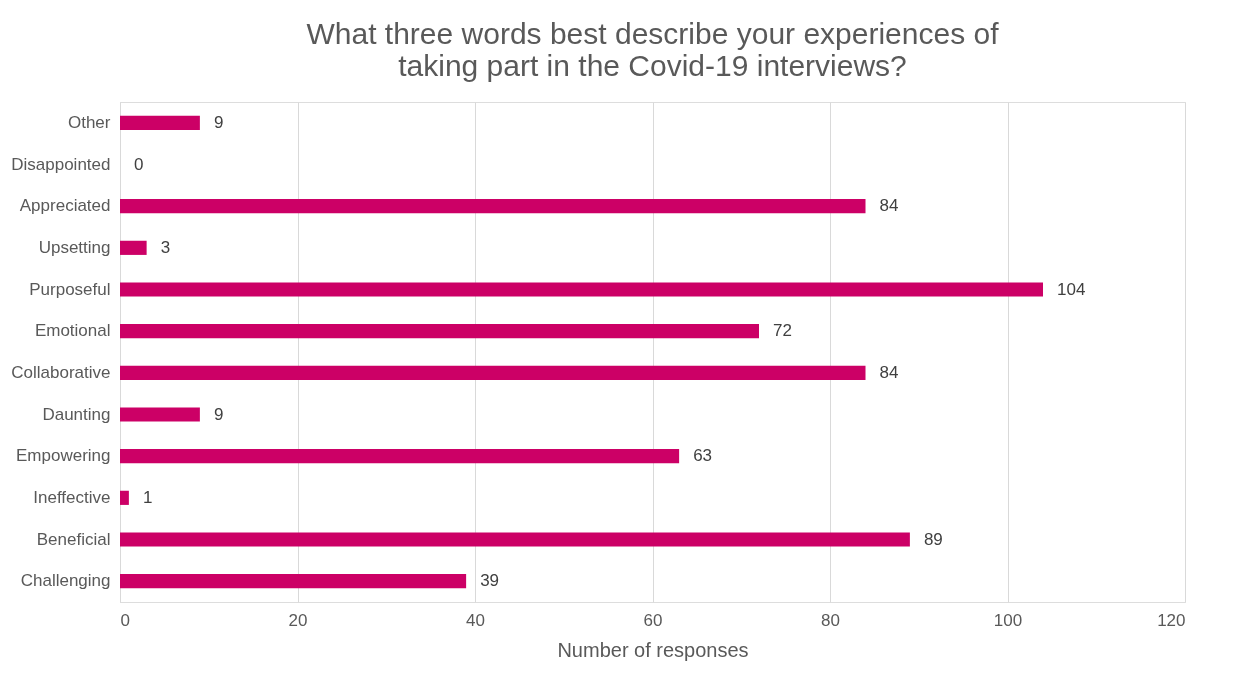 The width and height of the screenshot is (1235, 695). Describe the element at coordinates (1171, 620) in the screenshot. I see `x-tick-label: 120` at that location.